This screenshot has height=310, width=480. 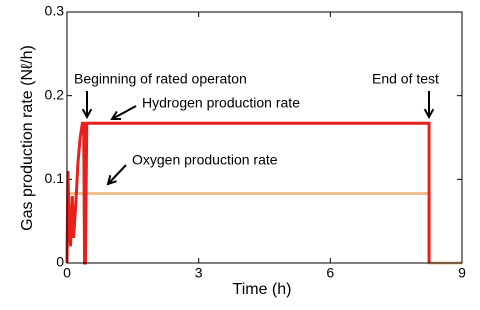 What do you see at coordinates (405, 79) in the screenshot?
I see `annotation: End of test` at bounding box center [405, 79].